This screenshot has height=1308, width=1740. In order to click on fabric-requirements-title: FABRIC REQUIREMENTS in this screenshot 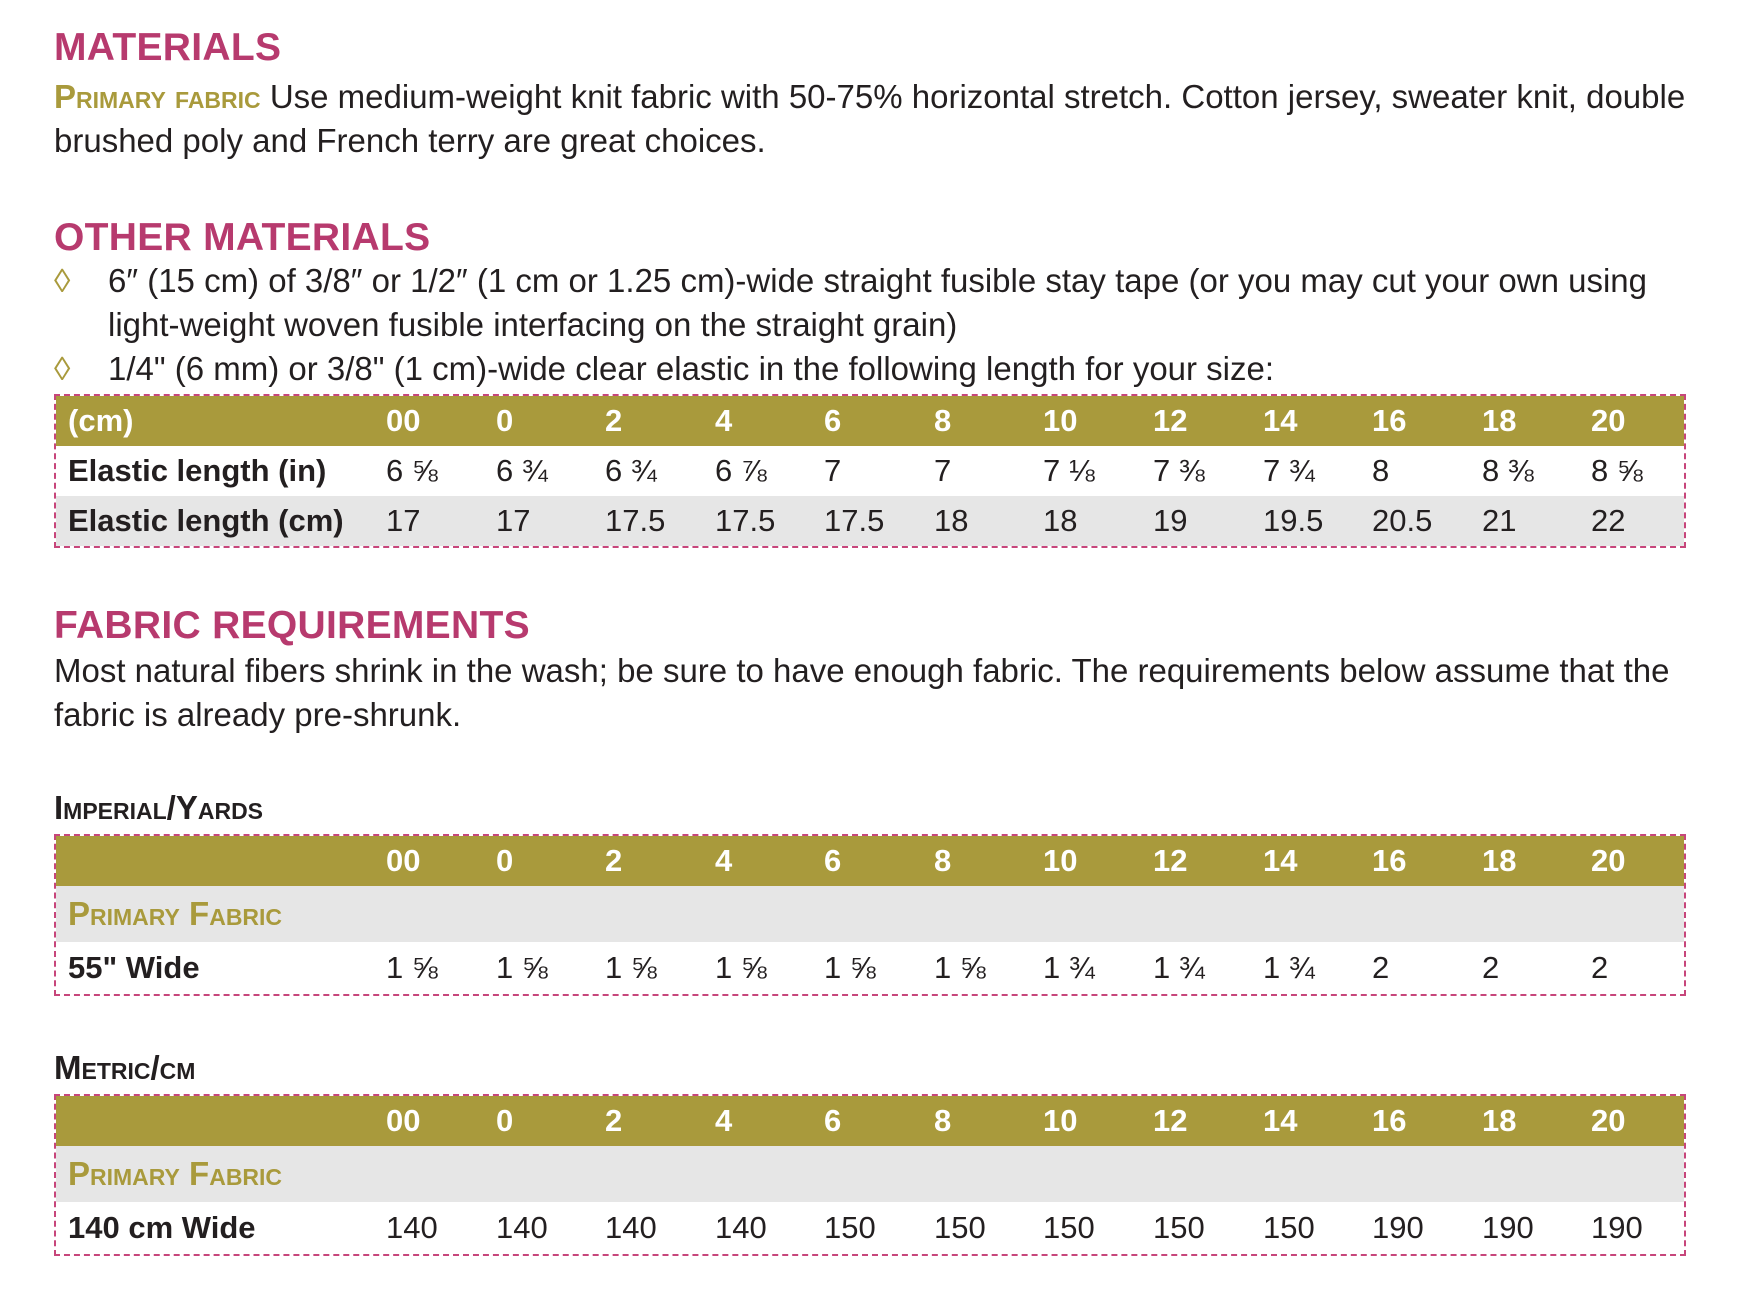, I will do `click(292, 625)`.